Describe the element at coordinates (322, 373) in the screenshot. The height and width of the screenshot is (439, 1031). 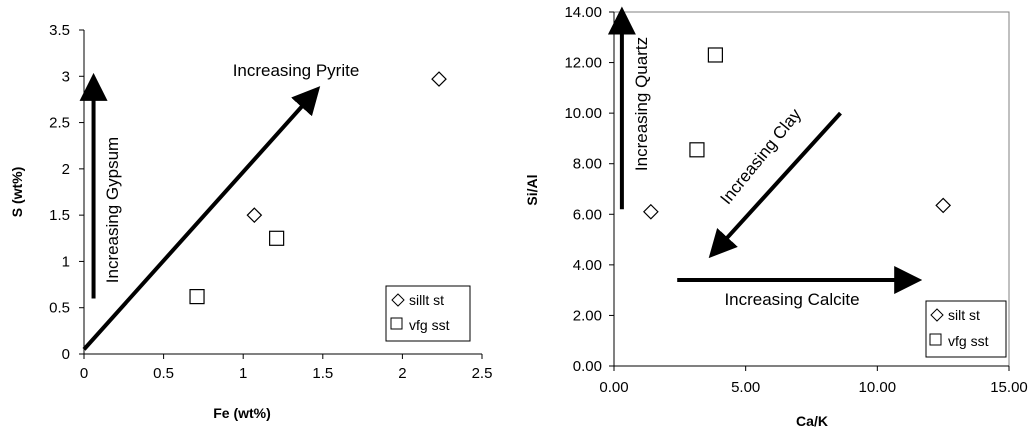
I see `left-x-tick-label: 1.5` at that location.